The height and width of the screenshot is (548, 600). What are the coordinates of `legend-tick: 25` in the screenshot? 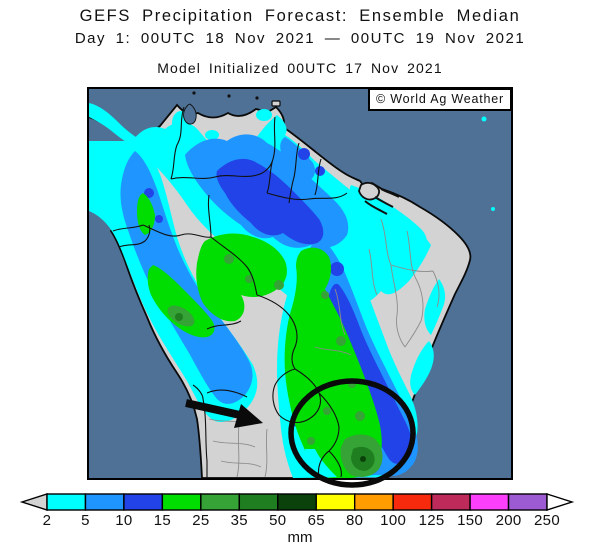 It's located at (201, 520).